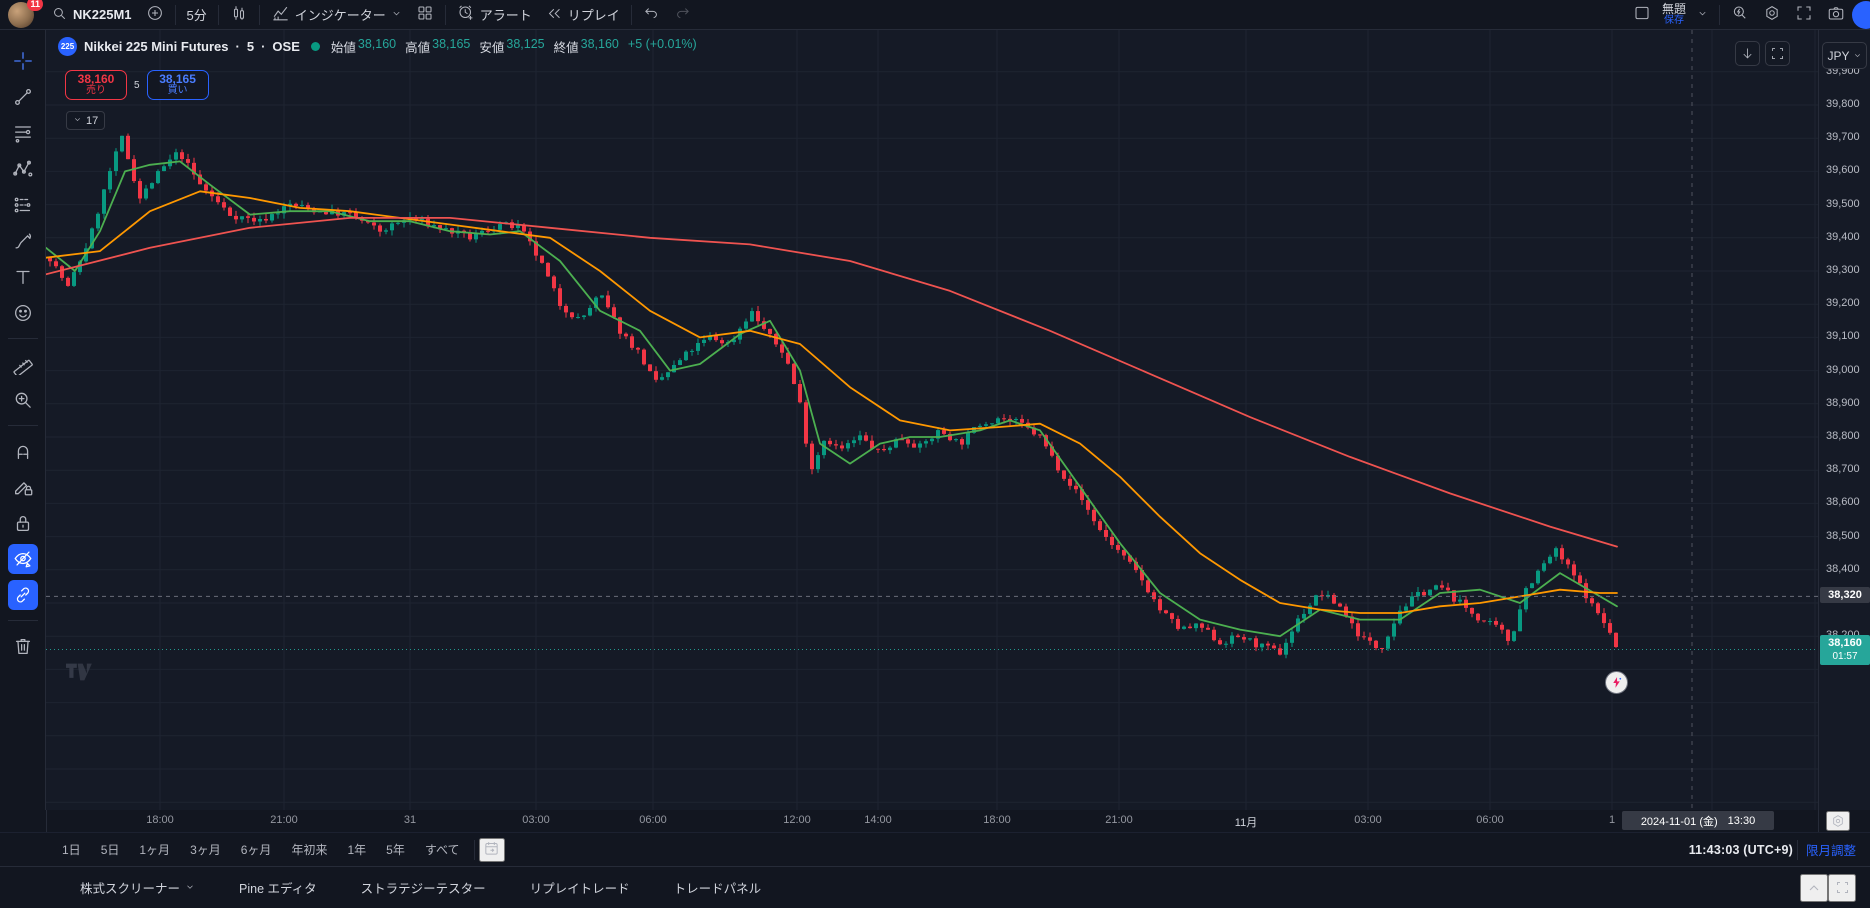 This screenshot has height=908, width=1870. I want to click on drawing-edit-lock-tool, so click(23, 487).